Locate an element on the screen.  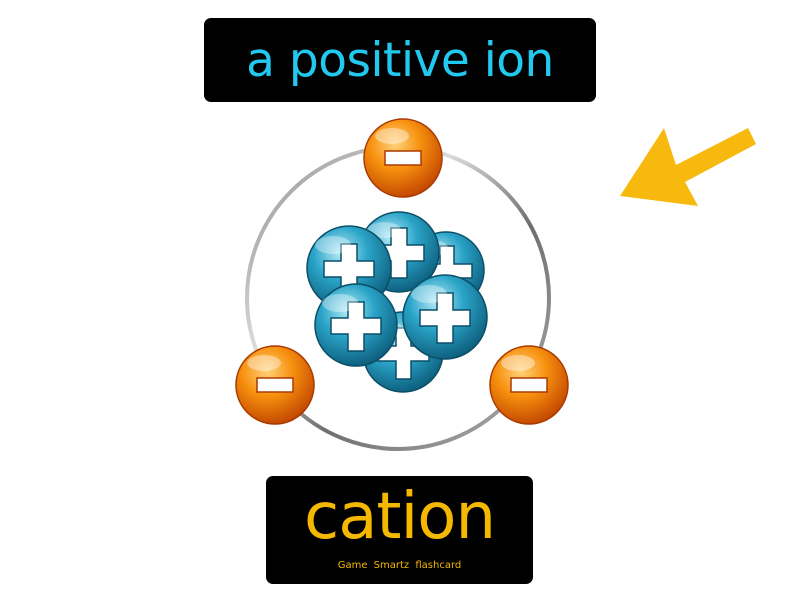
term-box: cation Game Smartz flashcard is located at coordinates (399, 530).